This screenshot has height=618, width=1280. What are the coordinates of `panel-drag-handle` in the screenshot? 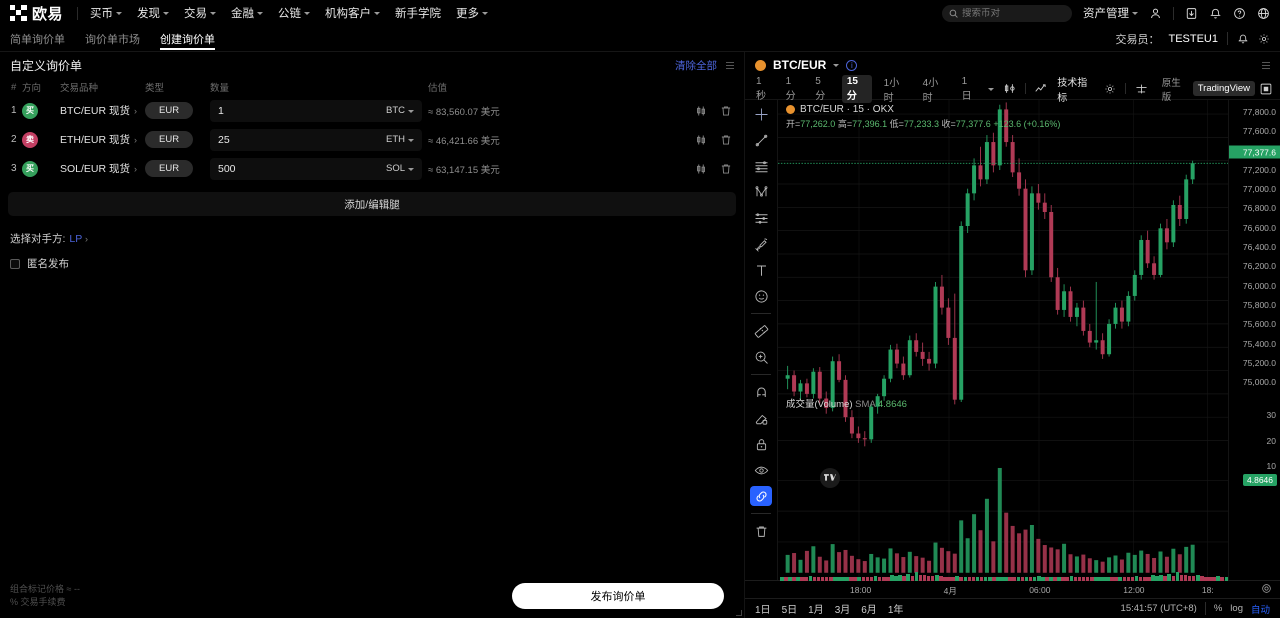 It's located at (730, 65).